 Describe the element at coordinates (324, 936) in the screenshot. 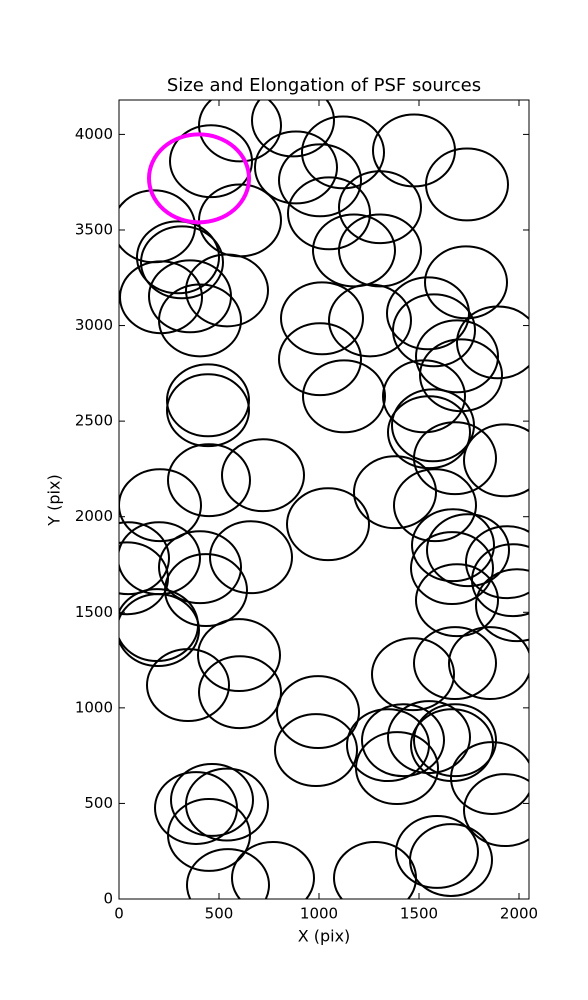

I see `x-axis-label: X (pix)` at that location.